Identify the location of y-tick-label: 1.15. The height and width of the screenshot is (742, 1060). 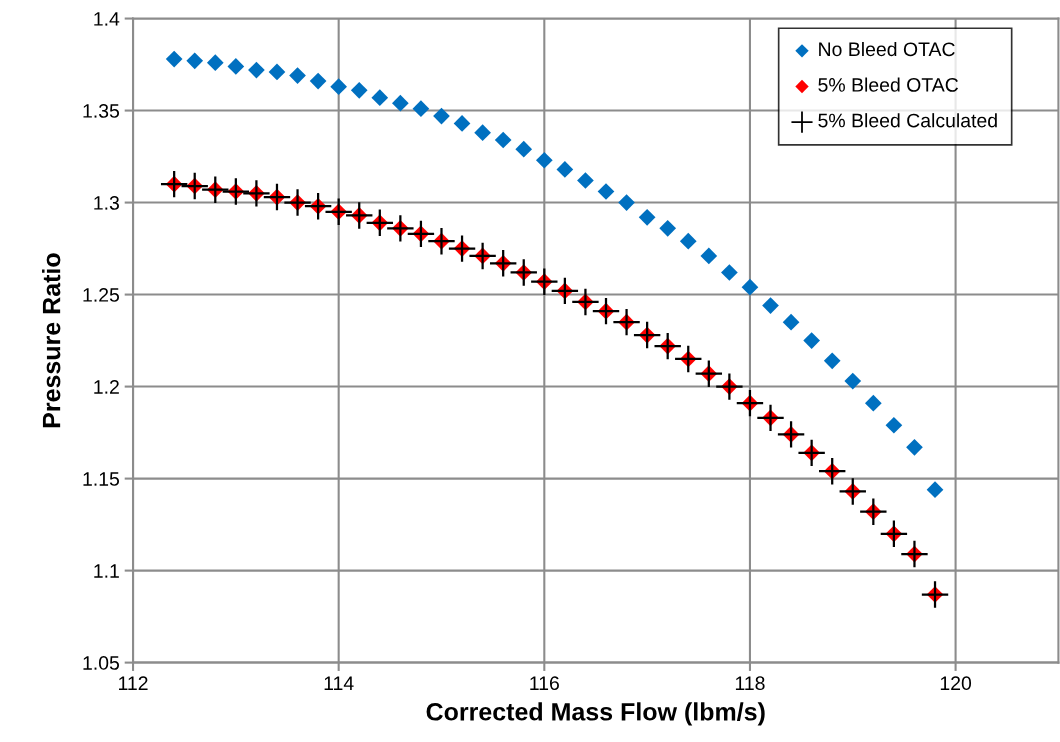
(101, 479).